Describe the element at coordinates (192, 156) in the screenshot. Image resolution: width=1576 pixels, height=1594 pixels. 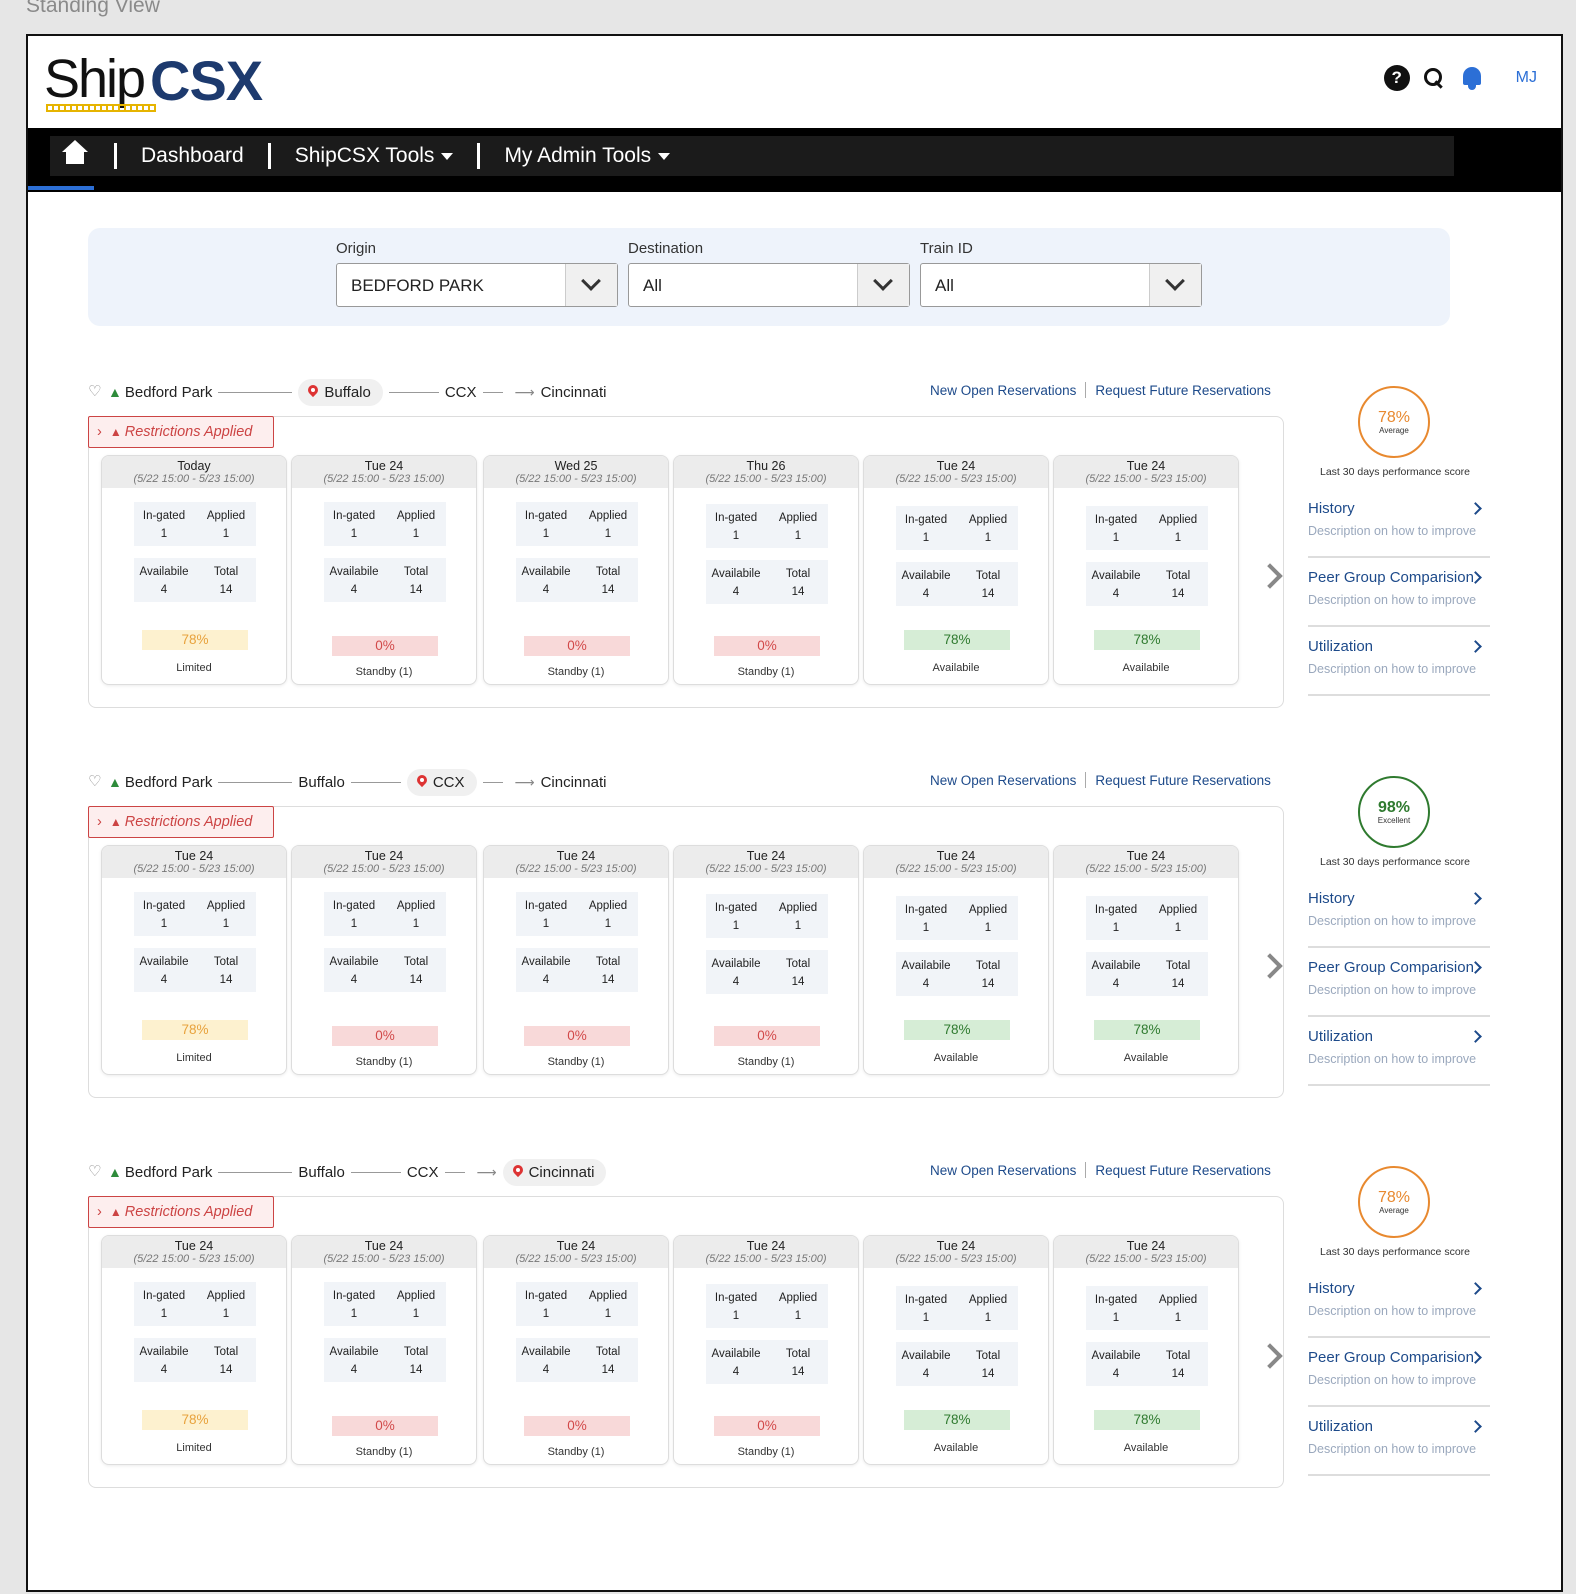
I see `nav-dashboard: Dashboard` at that location.